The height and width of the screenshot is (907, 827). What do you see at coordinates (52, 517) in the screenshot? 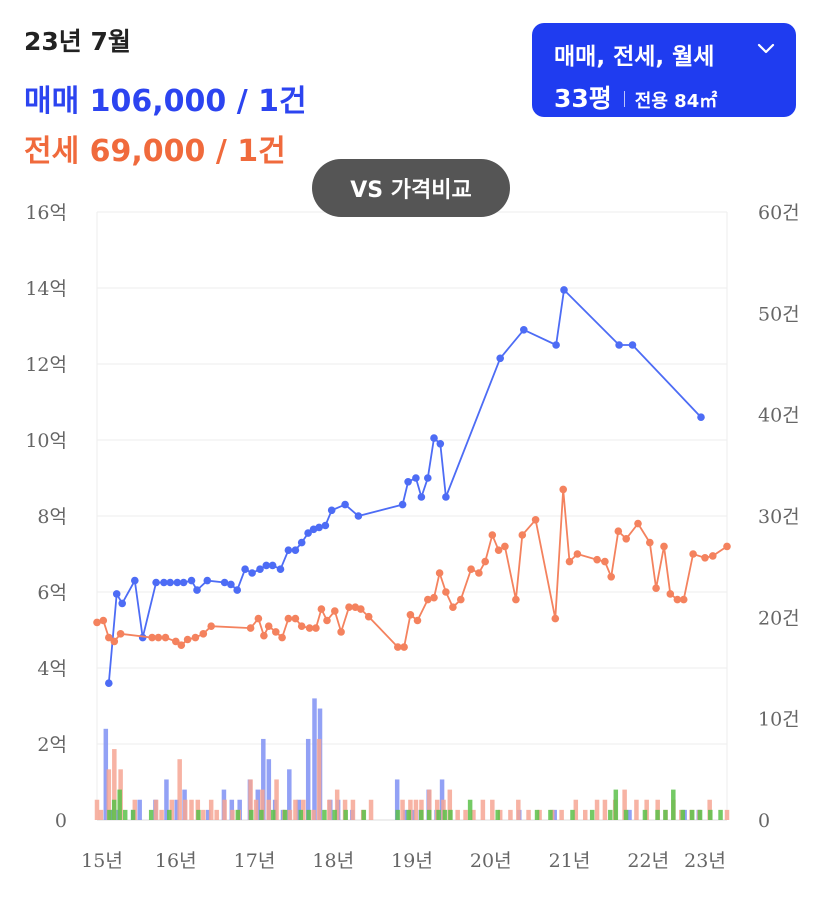
I see `y-left-tick-label: 8억` at bounding box center [52, 517].